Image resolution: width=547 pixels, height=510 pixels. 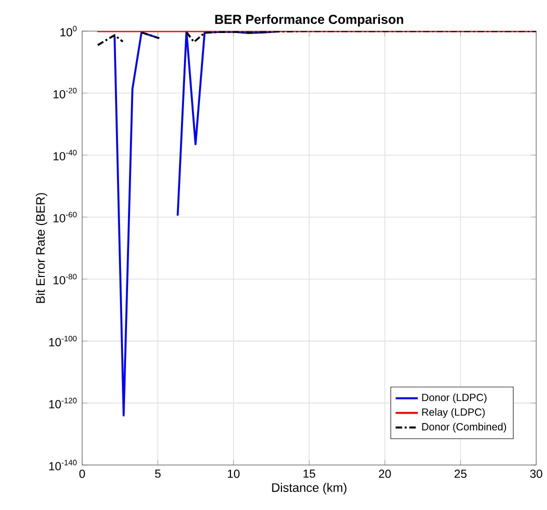 What do you see at coordinates (65, 279) in the screenshot?
I see `y-tick-label: 10$^{-80}$` at bounding box center [65, 279].